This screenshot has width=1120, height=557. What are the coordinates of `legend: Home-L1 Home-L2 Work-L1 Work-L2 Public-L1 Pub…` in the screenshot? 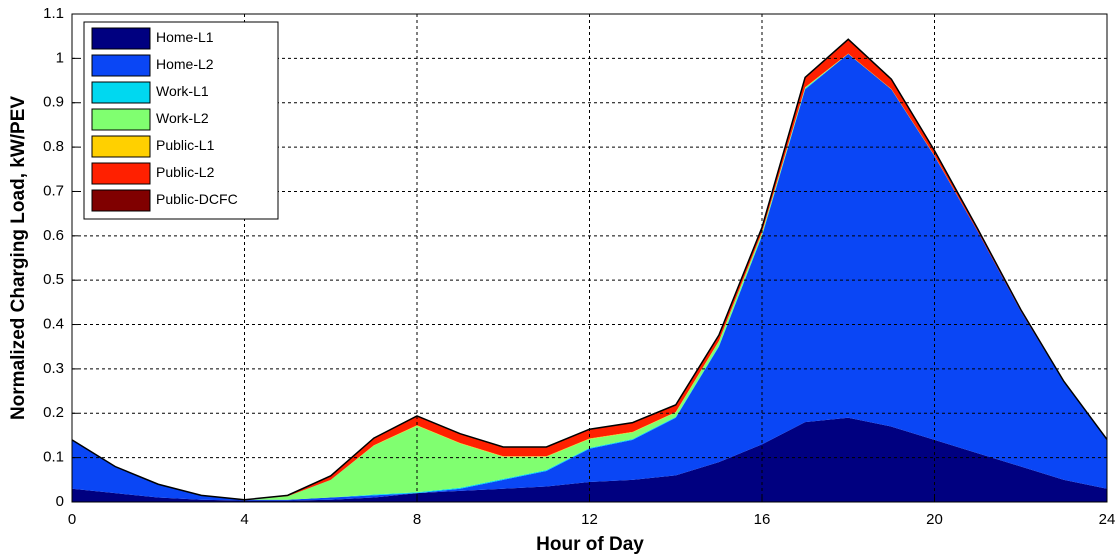 It's located at (181, 120).